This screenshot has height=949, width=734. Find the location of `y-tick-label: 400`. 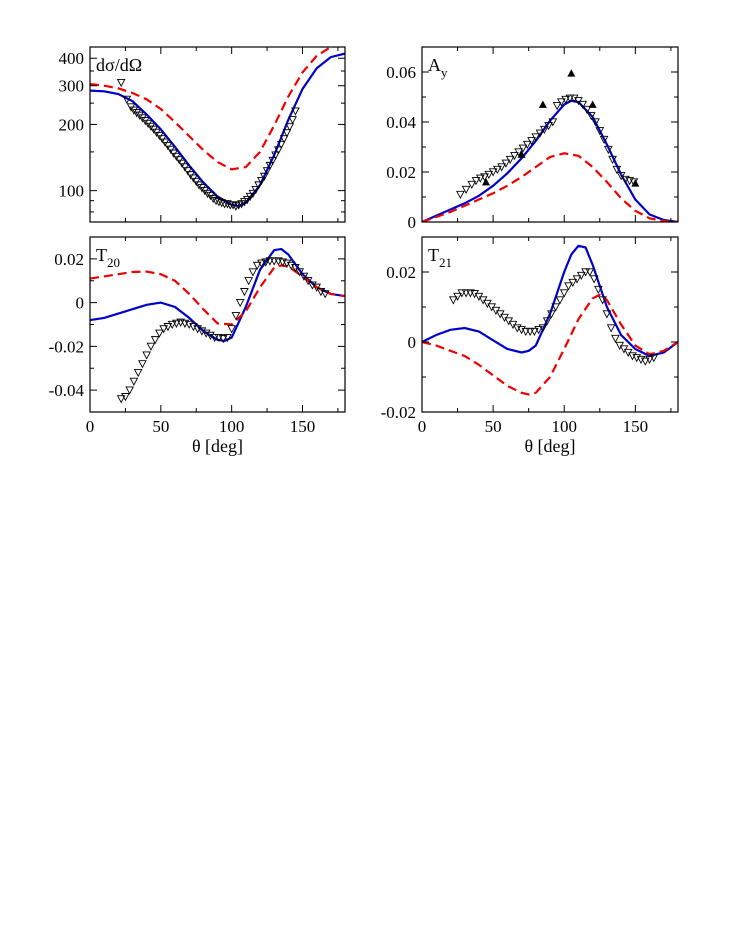

y-tick-label: 400 is located at coordinates (72, 58).